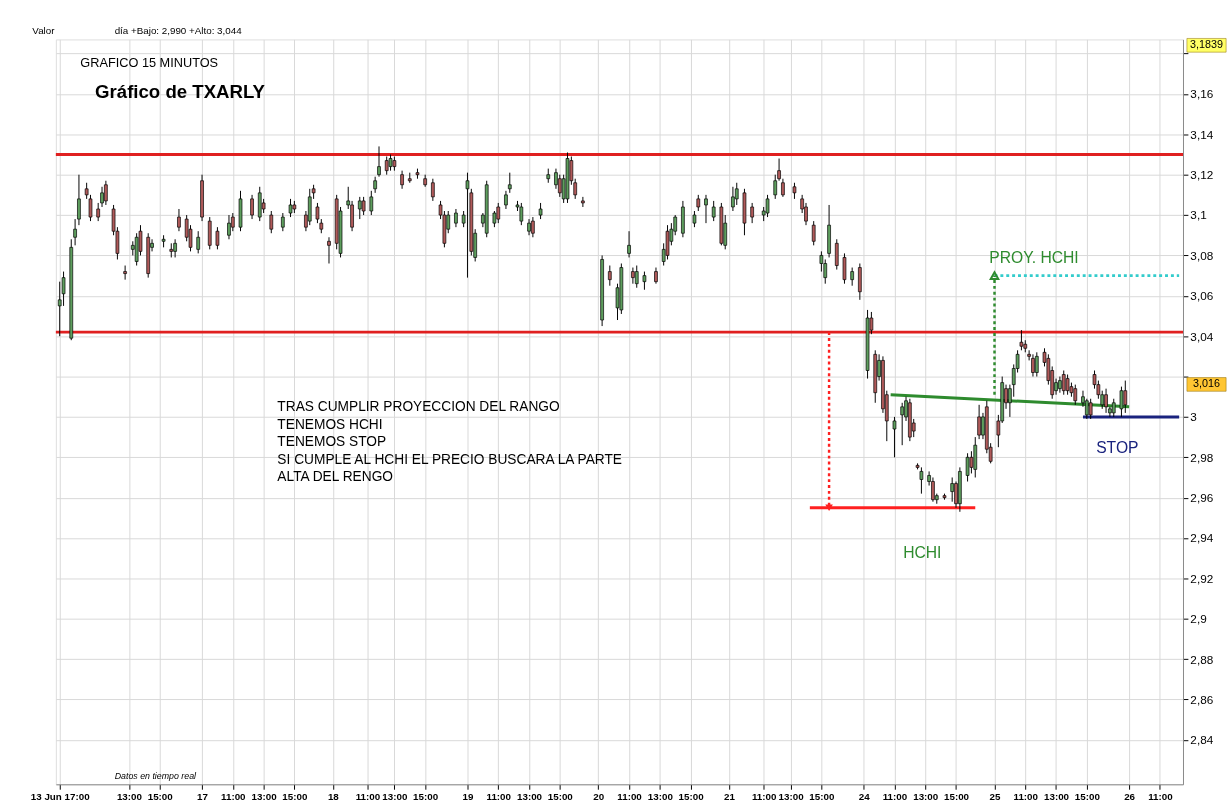 The width and height of the screenshot is (1232, 804). I want to click on annotation: TRAS CUMPLIR PROYECCION DEL RANGO TENEMOS HCHI TENEMOS STOP SI CUMPLE AL HCHI EL PRECIO BUSCARA LA PARTE ALTA DEL RENGO, so click(449, 441).